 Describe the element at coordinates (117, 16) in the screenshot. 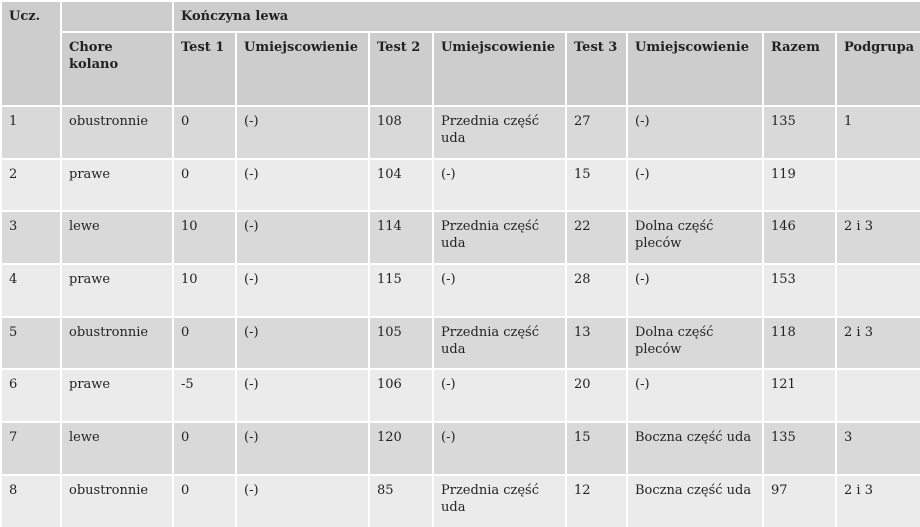

I see `empty-header` at that location.